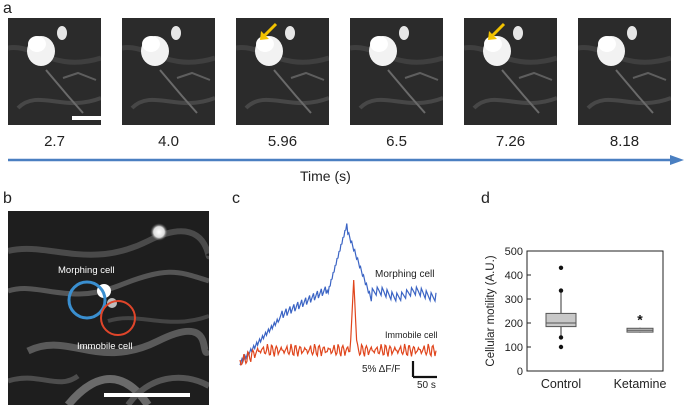 This screenshot has height=410, width=685. Describe the element at coordinates (640, 330) in the screenshot. I see `box-ketamine` at that location.